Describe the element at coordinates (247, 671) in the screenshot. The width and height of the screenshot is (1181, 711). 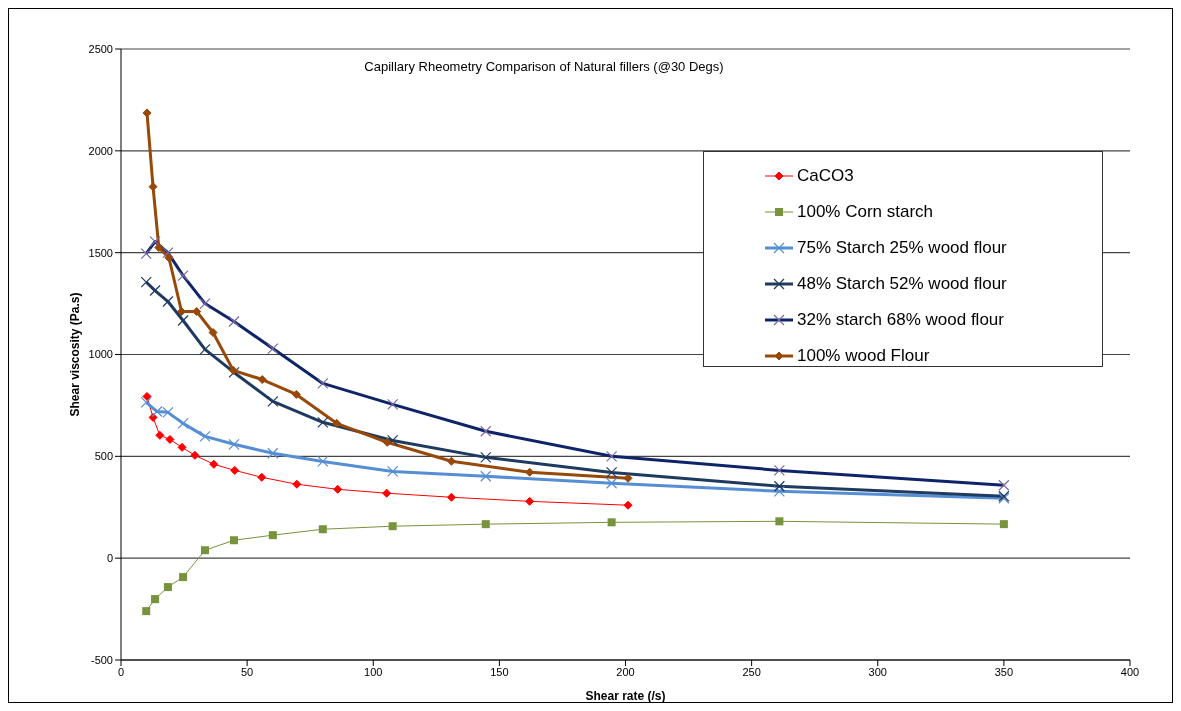
I see `x-tick-label: 50` at that location.